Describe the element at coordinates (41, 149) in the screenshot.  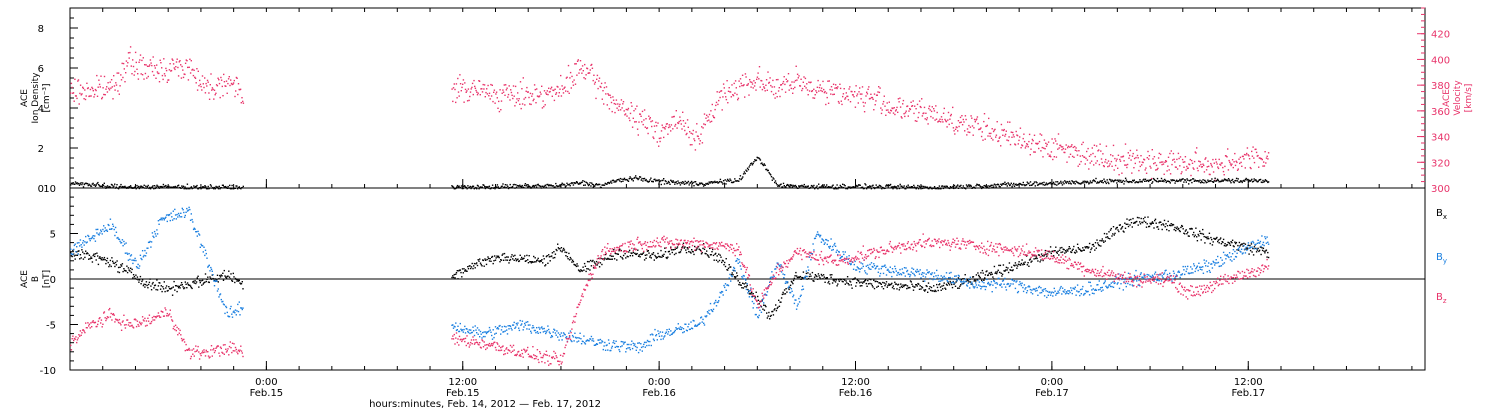
I see `density-tick-label: 2` at that location.